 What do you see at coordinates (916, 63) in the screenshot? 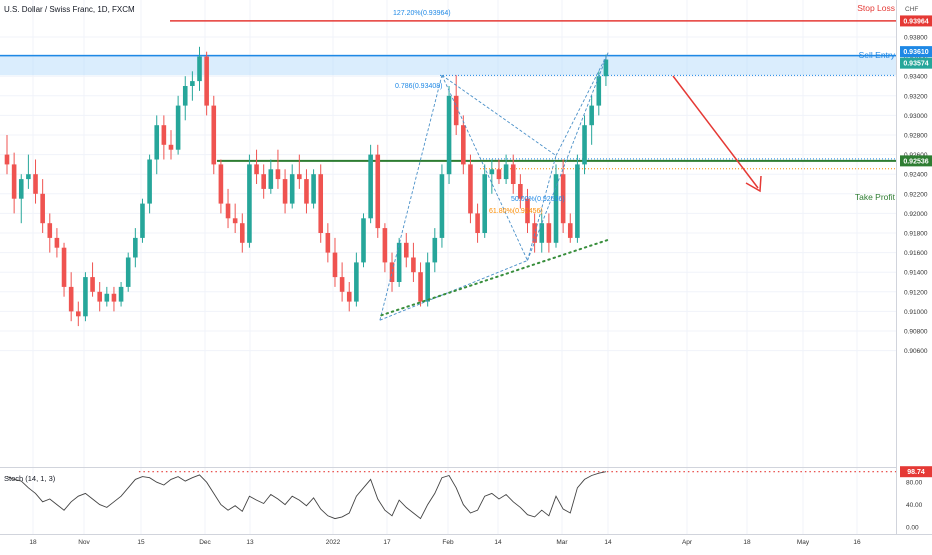
I see `current-price-tag` at bounding box center [916, 63].